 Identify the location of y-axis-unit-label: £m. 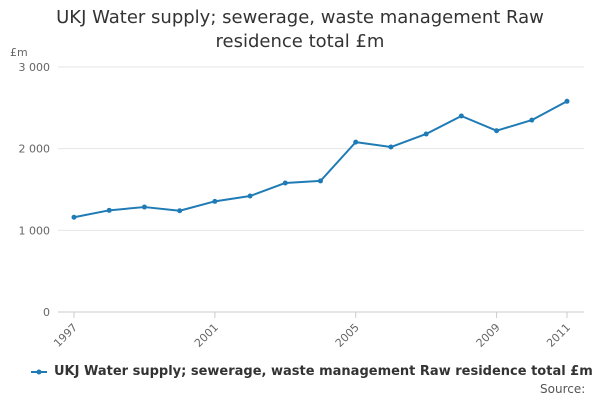
(19, 52).